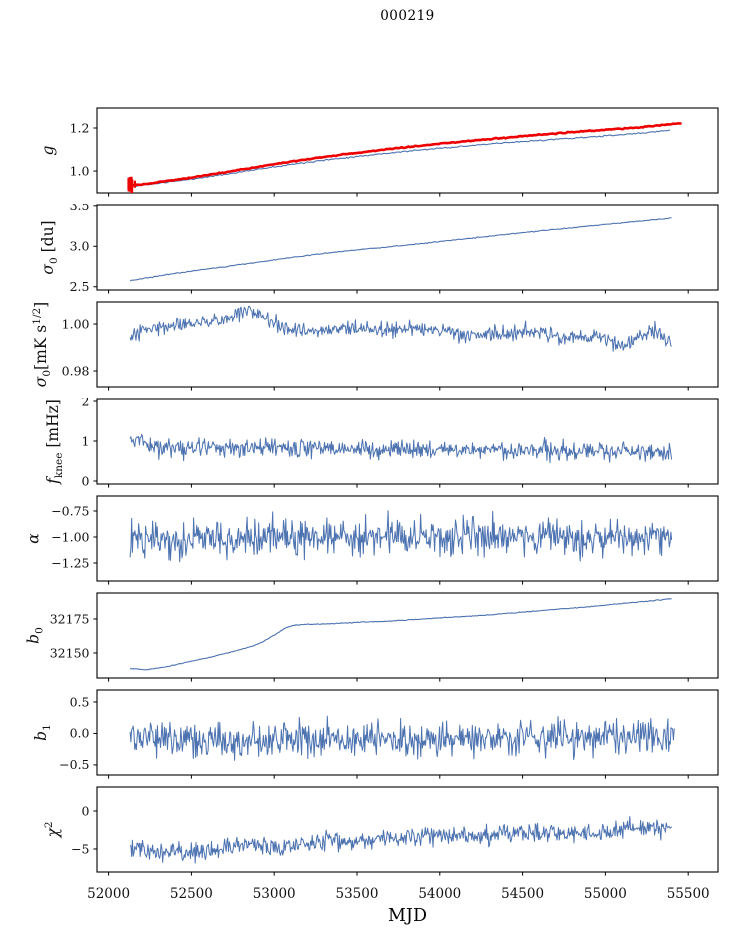  I want to click on series-g-gain-fit, so click(400, 158).